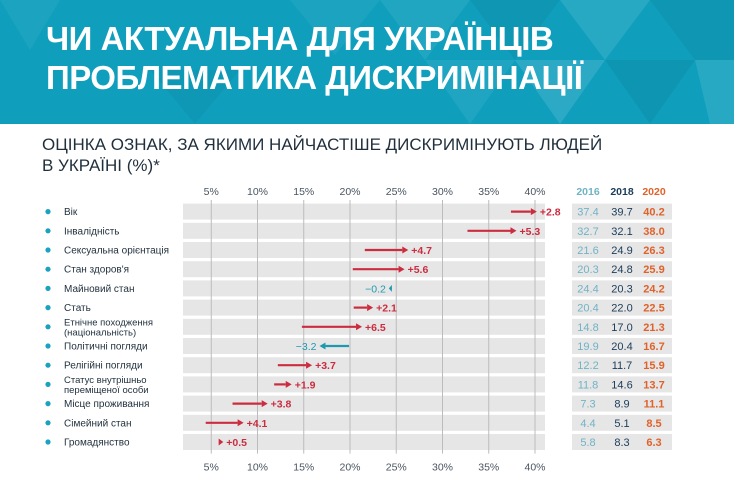 This screenshot has height=485, width=734. Describe the element at coordinates (653, 309) in the screenshot. I see `year-value-2020: 22.5` at that location.